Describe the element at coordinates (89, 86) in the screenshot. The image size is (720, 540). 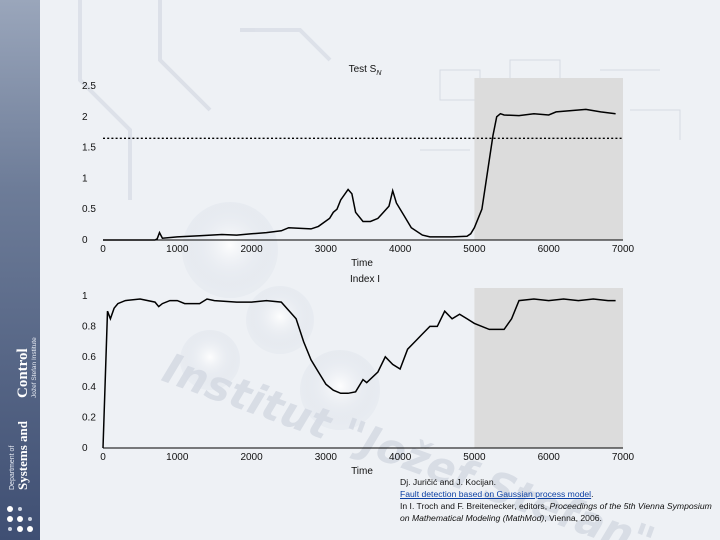
I see `y-tick-label: 2.5` at that location.